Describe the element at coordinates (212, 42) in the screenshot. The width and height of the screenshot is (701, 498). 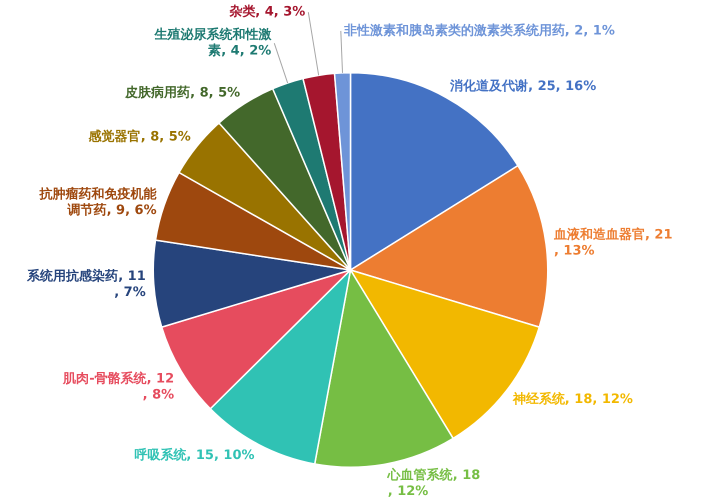
I see `slice-label: 生殖泌尿系统和性激素, 4, 2%` at that location.